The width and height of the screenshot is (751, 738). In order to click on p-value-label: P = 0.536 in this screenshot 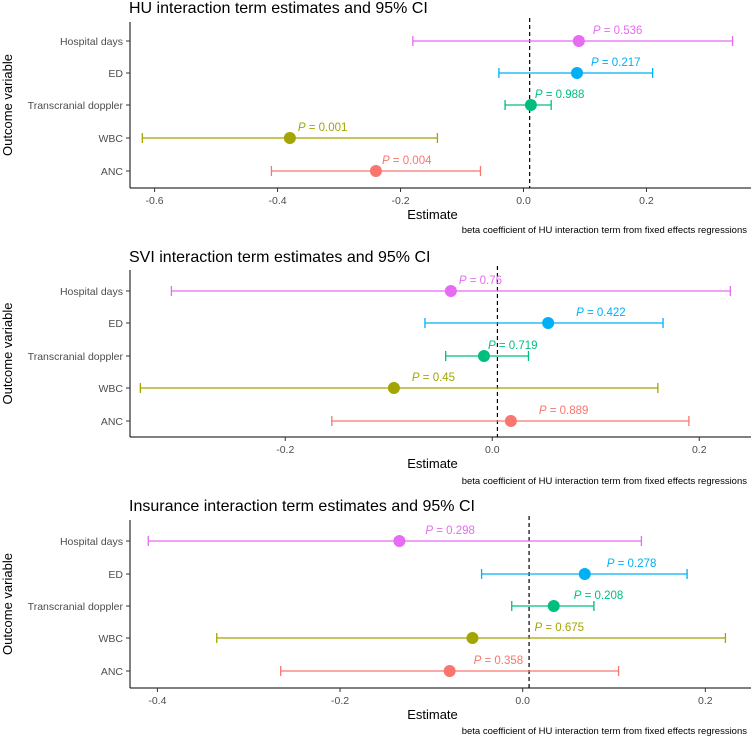, I will do `click(618, 31)`.